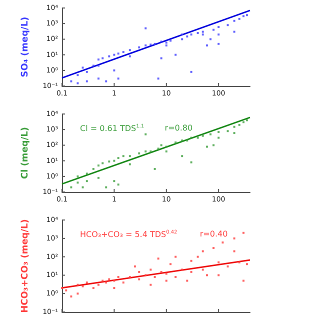 The image size is (320, 320). I want to click on y-axis-title: Cl (meq/L), so click(25, 153).